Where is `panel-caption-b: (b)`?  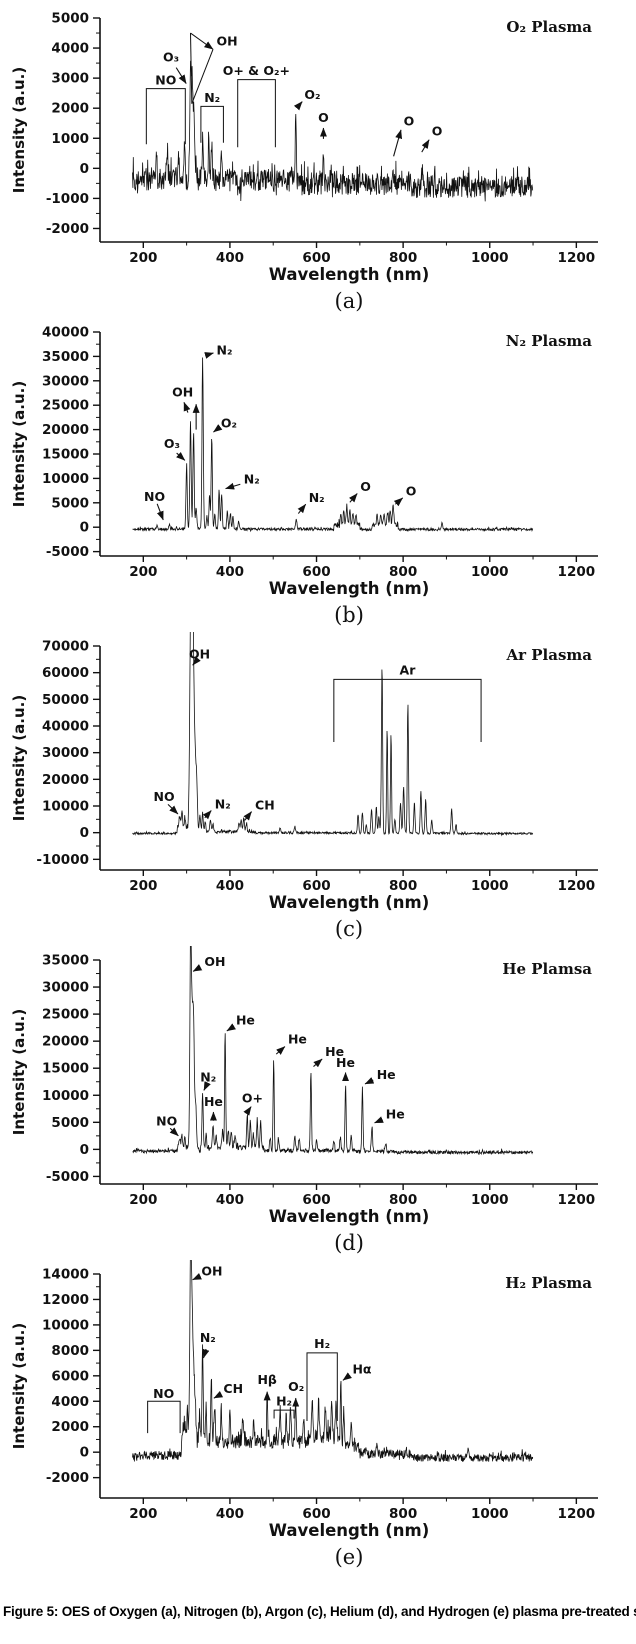 panel-caption-b: (b) is located at coordinates (349, 615).